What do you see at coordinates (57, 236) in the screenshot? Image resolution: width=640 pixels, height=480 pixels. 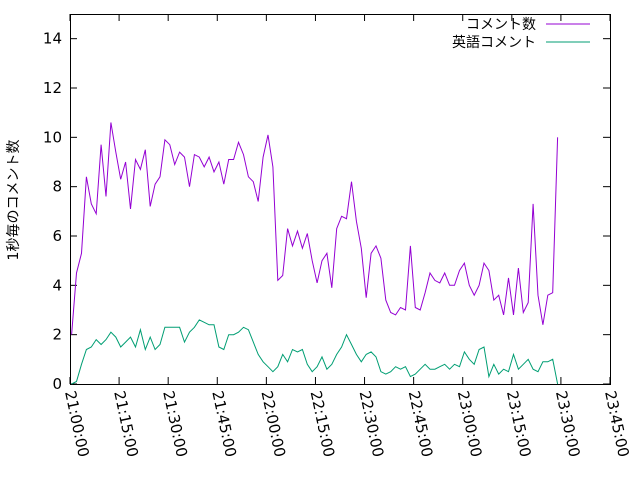 I see `y-tick-label: 6` at bounding box center [57, 236].